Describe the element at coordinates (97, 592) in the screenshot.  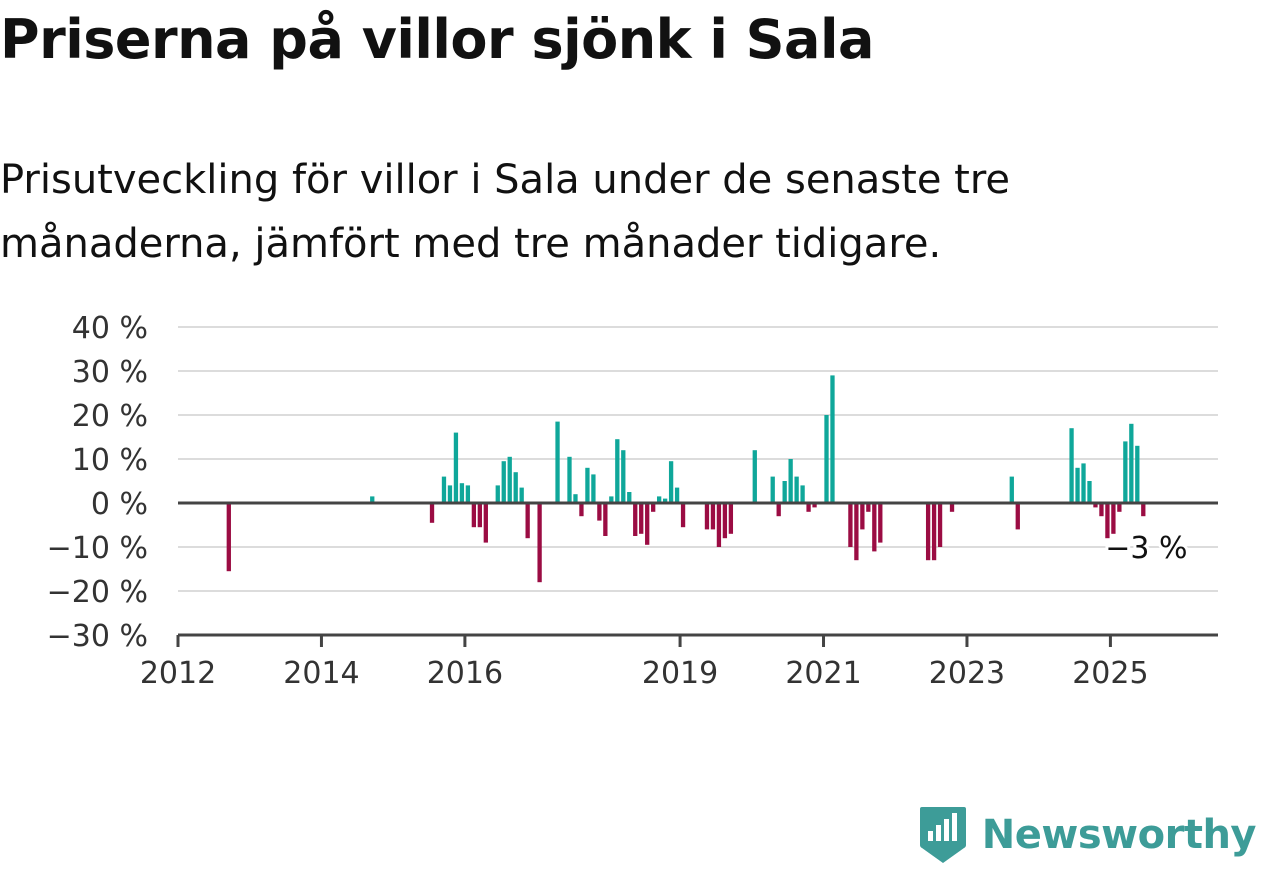
I see `y-tick-label: −20 %` at that location.